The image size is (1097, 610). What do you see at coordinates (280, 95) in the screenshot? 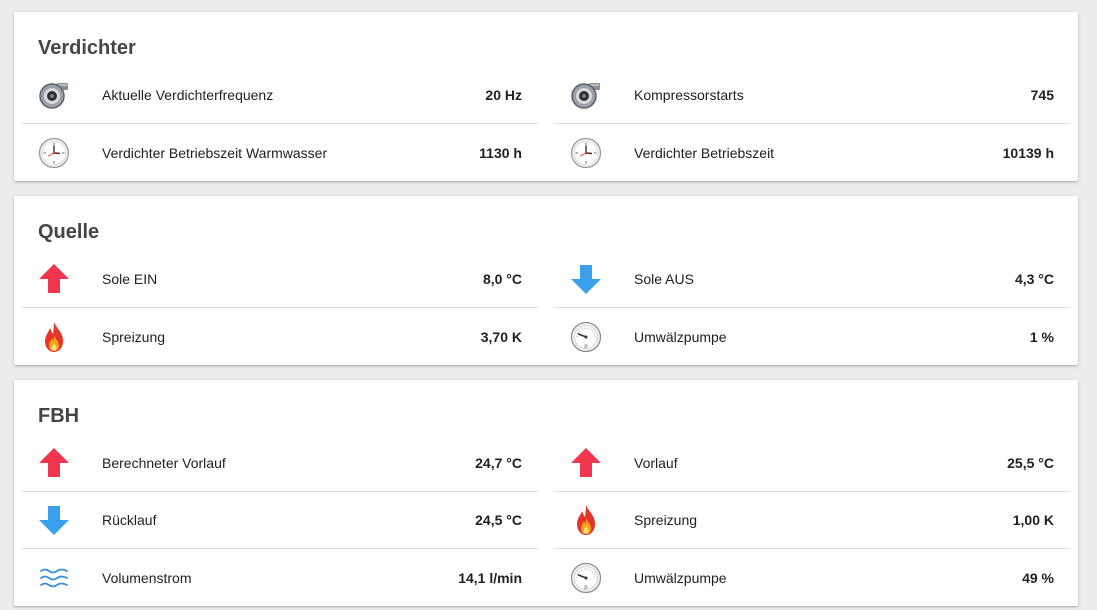
I see `entity-row-verdichterfrequenz: Aktuelle Verdichterfrequenz 20 Hz` at bounding box center [280, 95].